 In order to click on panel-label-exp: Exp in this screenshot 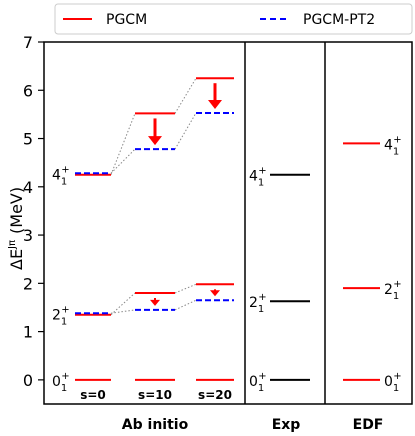, I will do `click(286, 425)`.